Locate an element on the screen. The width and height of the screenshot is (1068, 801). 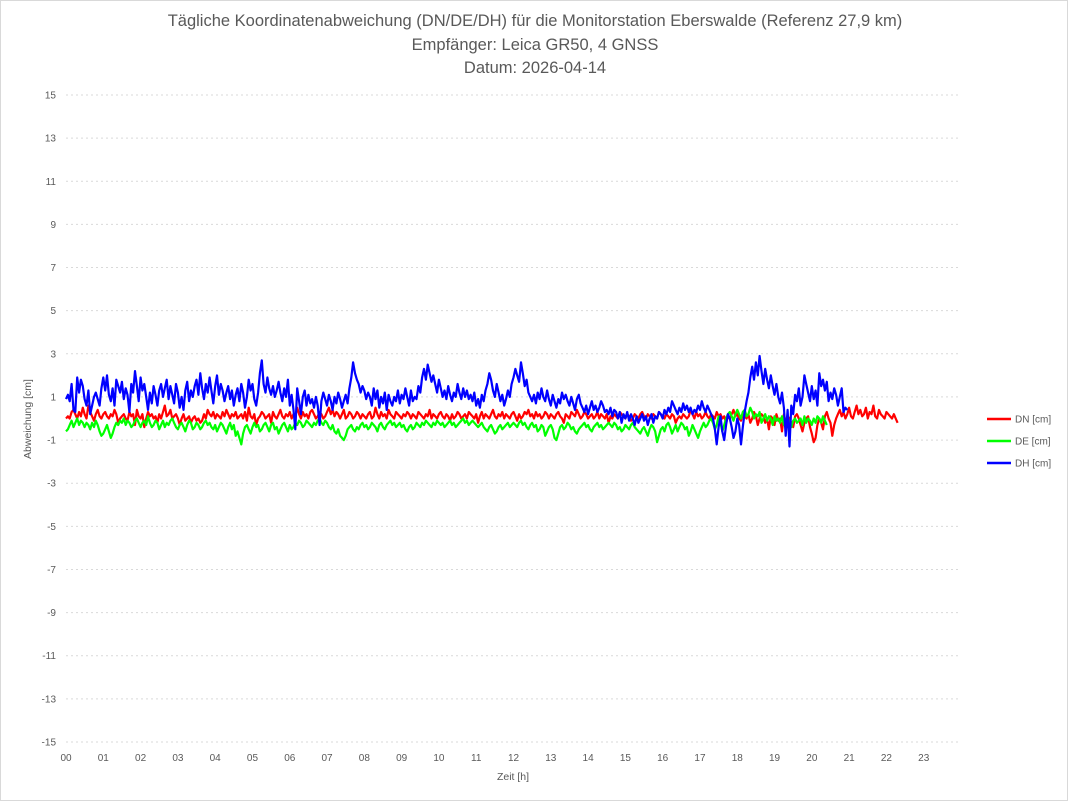
series-line-dh is located at coordinates (456, 401).